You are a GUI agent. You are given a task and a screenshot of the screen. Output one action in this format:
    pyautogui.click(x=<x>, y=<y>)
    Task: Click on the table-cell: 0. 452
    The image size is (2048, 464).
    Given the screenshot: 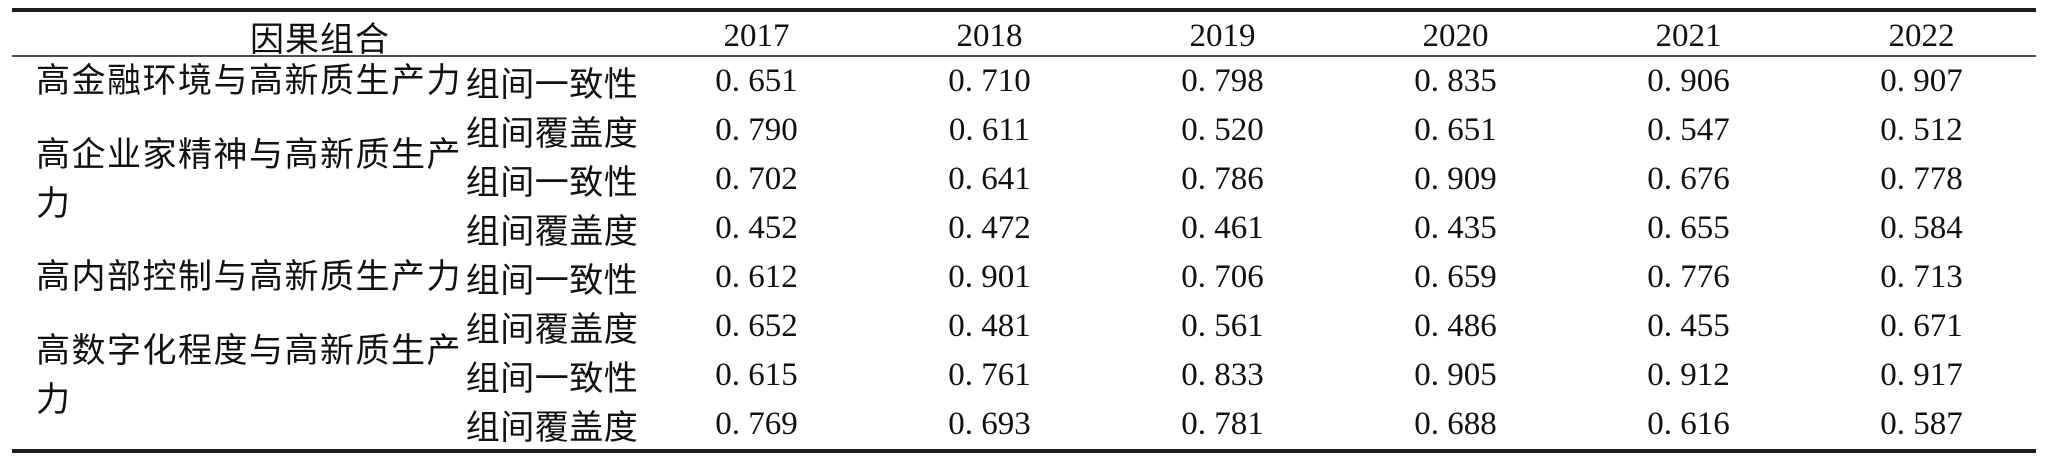 What is the action you would take?
    pyautogui.click(x=756, y=228)
    